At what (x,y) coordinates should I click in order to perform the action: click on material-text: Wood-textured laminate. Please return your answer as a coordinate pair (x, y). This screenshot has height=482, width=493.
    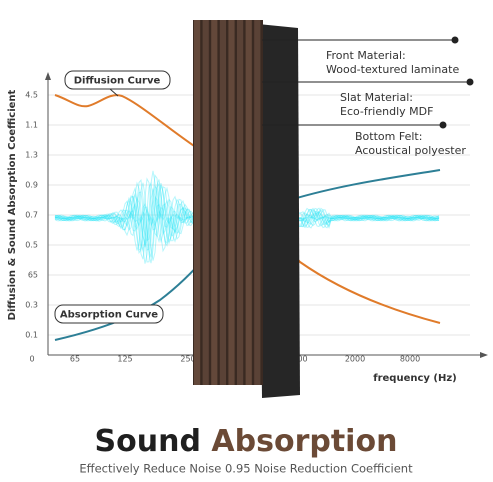
    Looking at the image, I should click on (392, 69).